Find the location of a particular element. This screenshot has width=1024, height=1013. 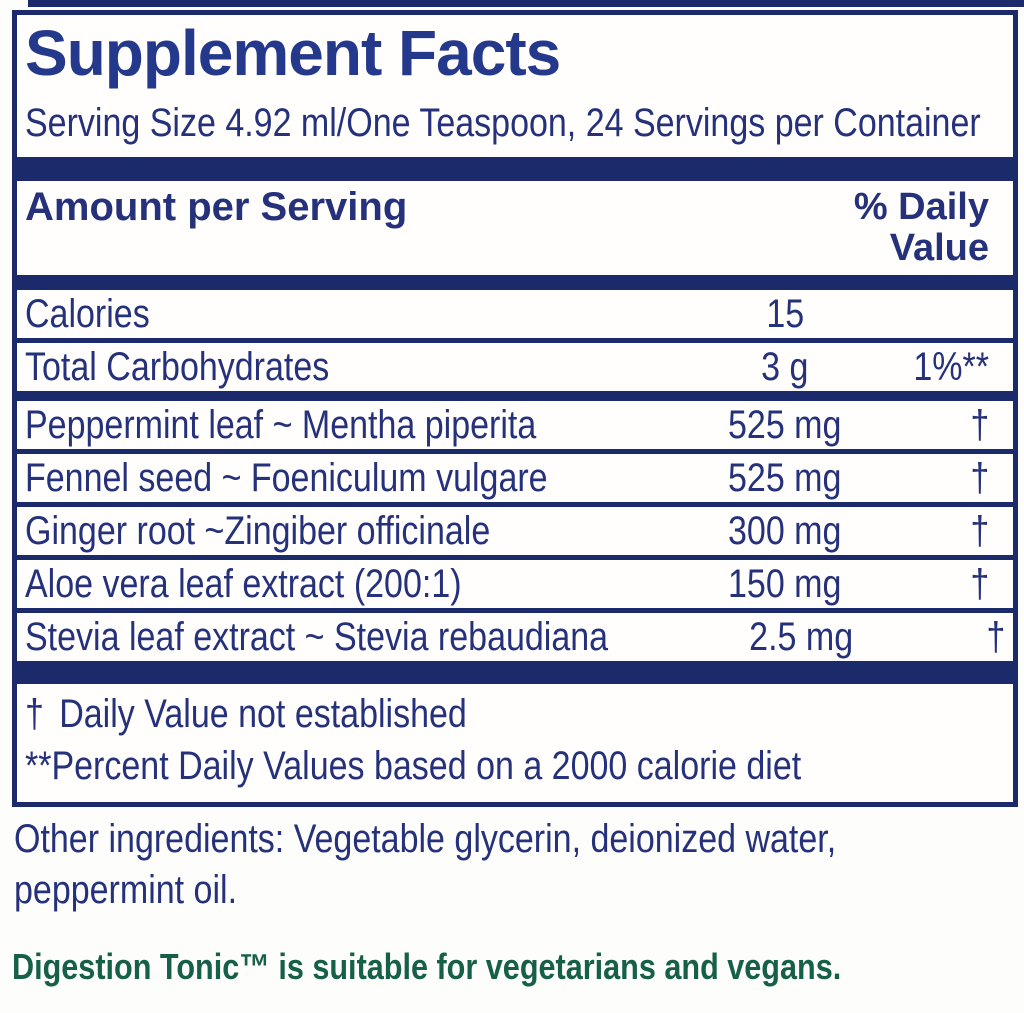

footnote-dagger-text: Daily Value not established is located at coordinates (263, 714).